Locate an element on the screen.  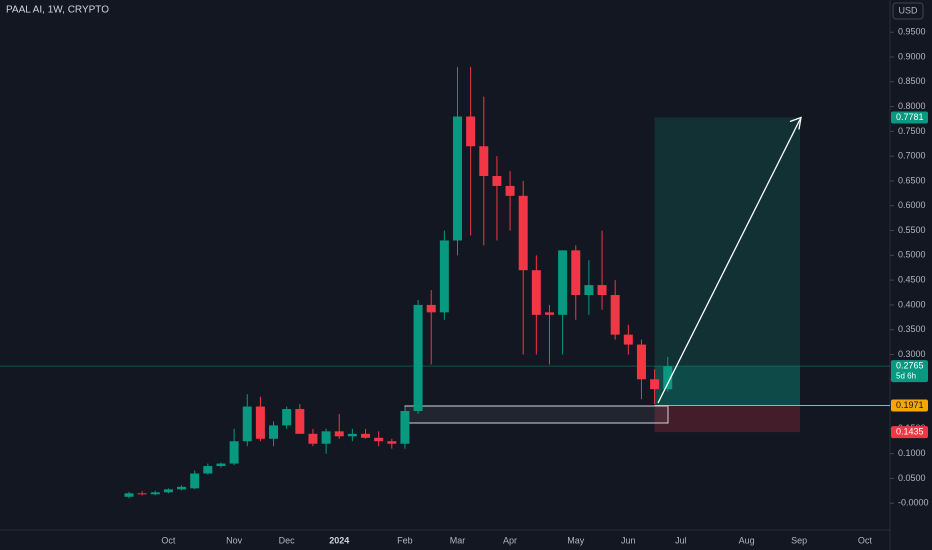
price-tag-label: 0.1435 is located at coordinates (910, 431).